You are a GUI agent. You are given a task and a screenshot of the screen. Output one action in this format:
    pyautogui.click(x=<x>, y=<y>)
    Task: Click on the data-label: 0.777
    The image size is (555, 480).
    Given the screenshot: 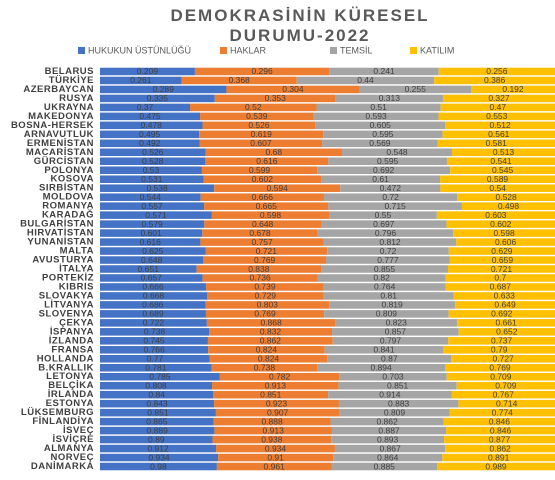 What is the action you would take?
    pyautogui.click(x=388, y=260)
    